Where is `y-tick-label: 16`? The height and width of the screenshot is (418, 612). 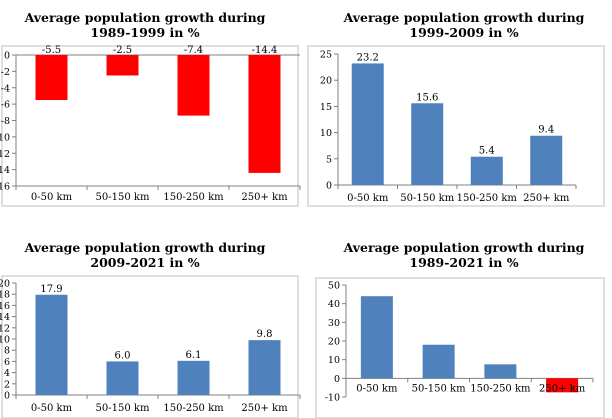 y-tick-label: 16 is located at coordinates (5, 306).